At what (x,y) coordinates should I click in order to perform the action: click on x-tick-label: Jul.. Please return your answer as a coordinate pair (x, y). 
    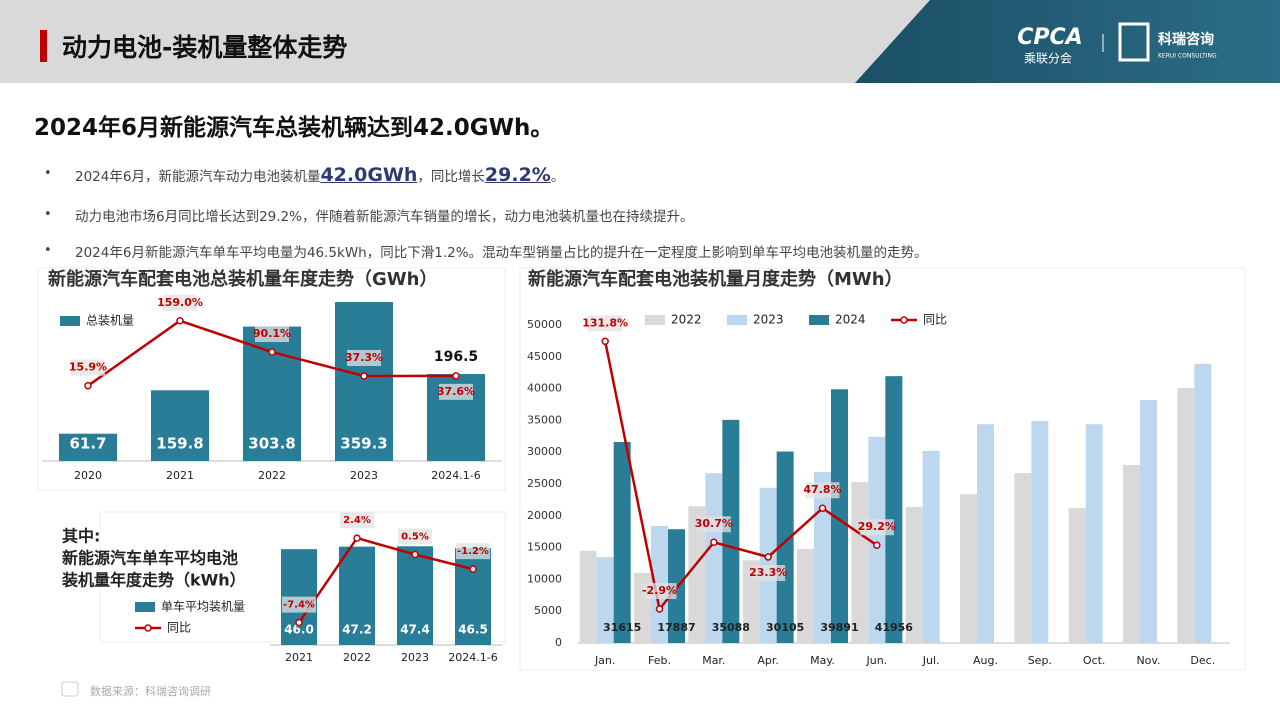
    Looking at the image, I should click on (931, 660).